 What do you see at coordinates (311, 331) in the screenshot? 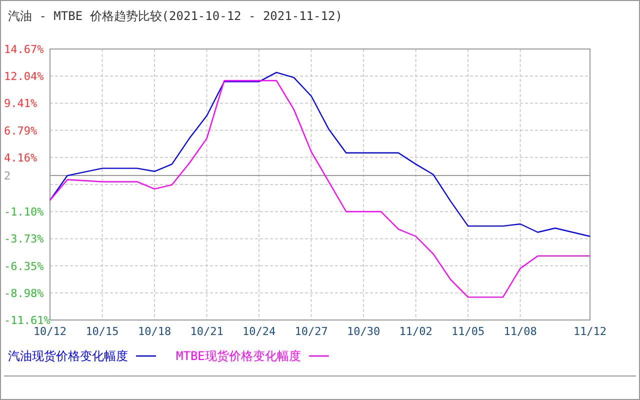
I see `x-tick-label: 10/27` at bounding box center [311, 331].